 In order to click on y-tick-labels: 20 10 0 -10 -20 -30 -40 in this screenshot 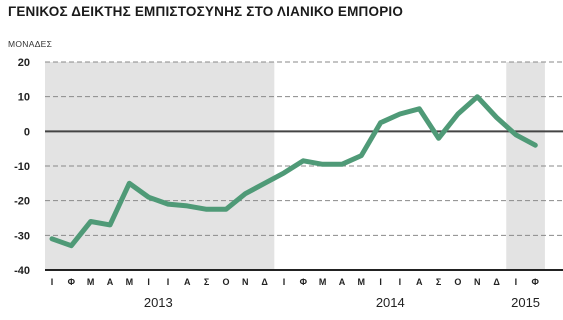, I will do `click(22, 167)`.